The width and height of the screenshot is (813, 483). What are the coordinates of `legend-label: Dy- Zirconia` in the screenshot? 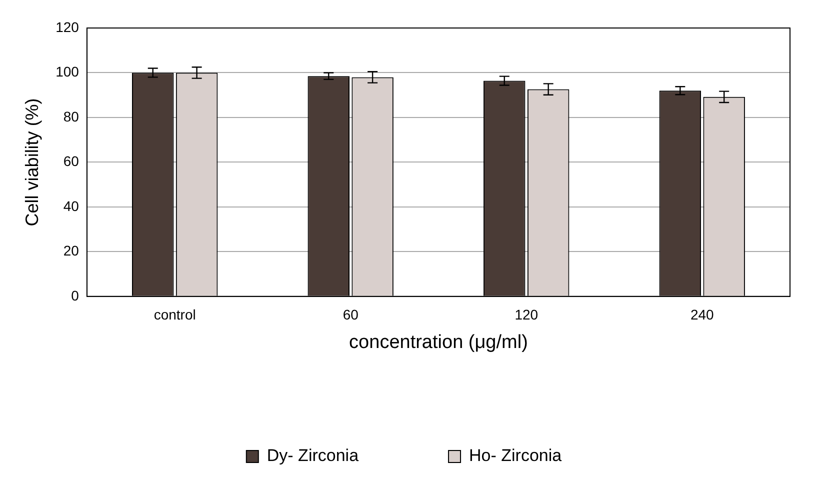 It's located at (313, 456).